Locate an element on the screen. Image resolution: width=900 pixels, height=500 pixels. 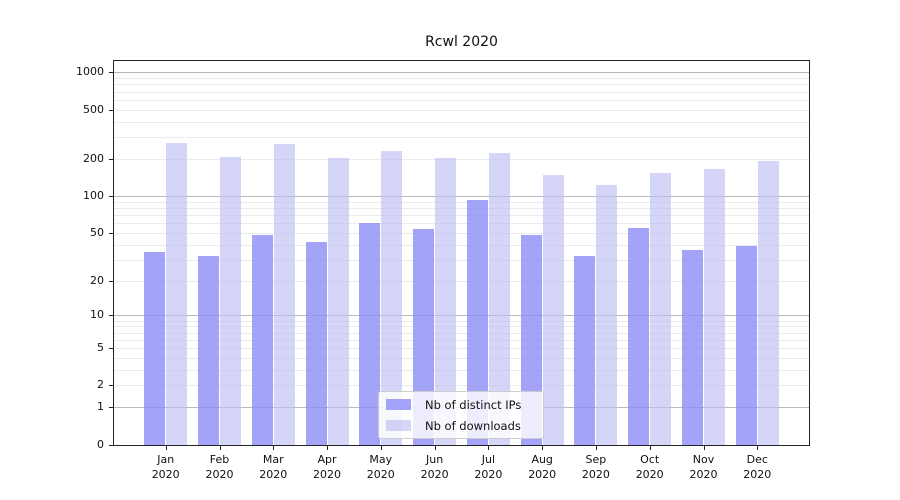
bar-downloads-feb is located at coordinates (230, 301).